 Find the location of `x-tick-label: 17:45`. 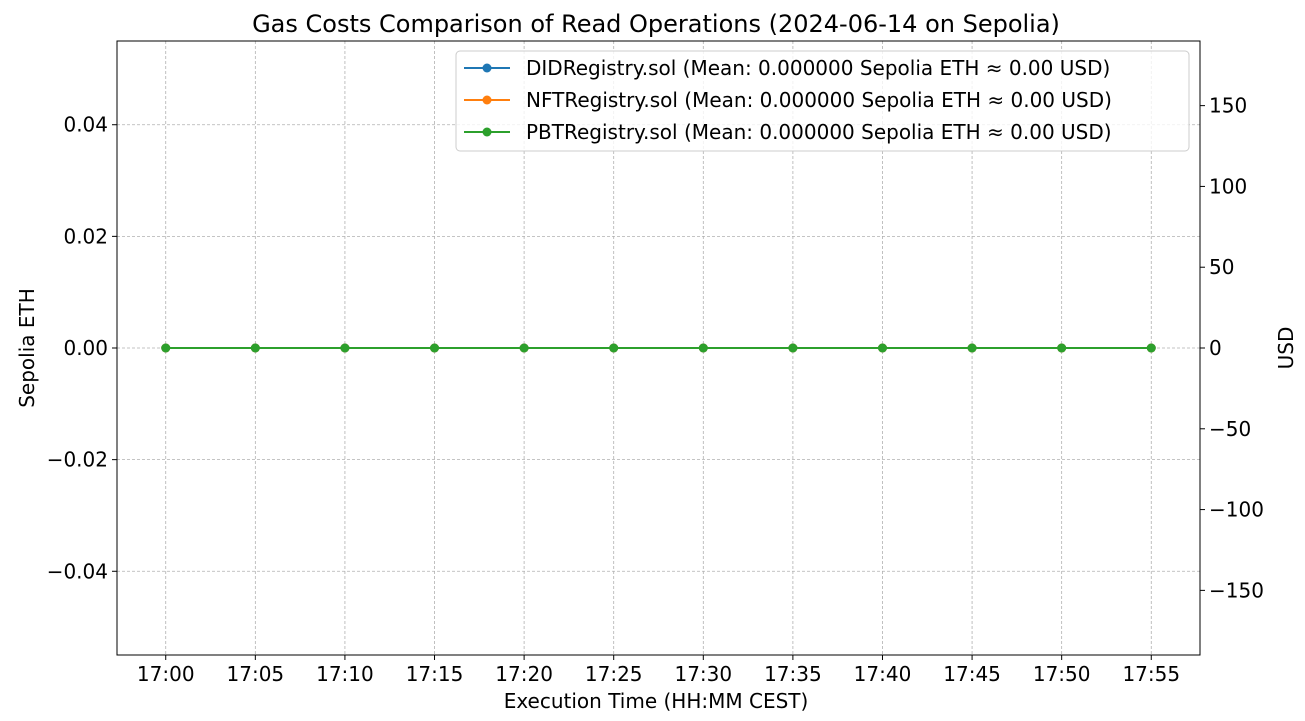

x-tick-label: 17:45 is located at coordinates (972, 674).